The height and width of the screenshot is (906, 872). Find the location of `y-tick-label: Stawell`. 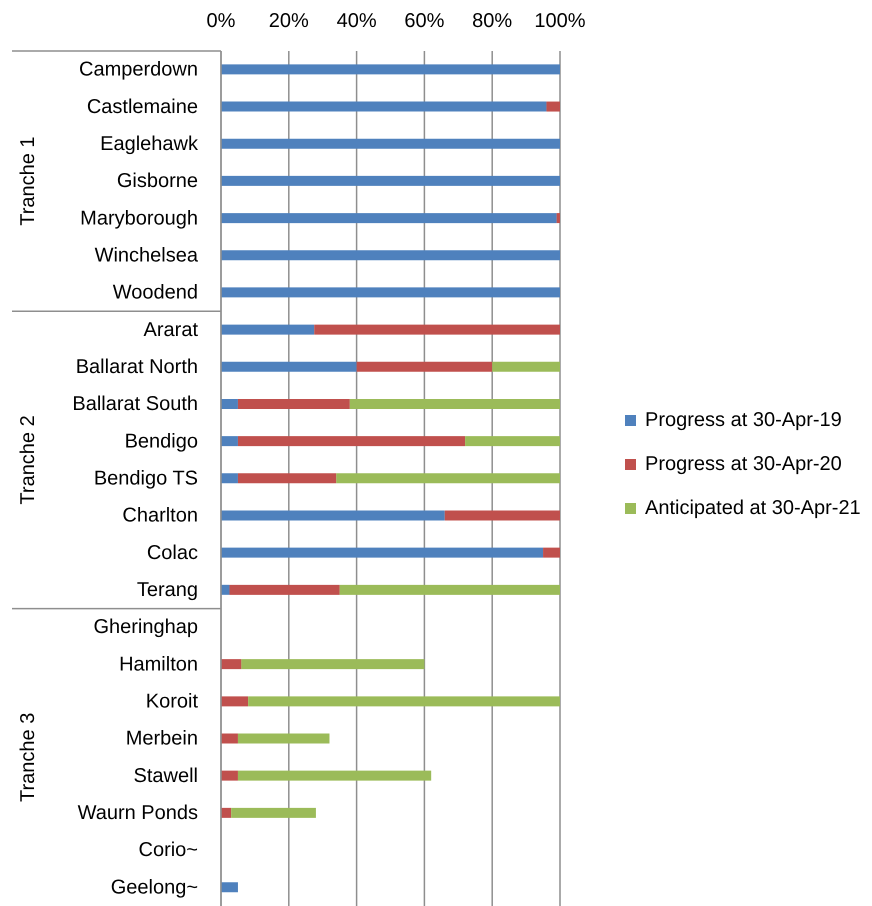

y-tick-label: Stawell is located at coordinates (166, 775).